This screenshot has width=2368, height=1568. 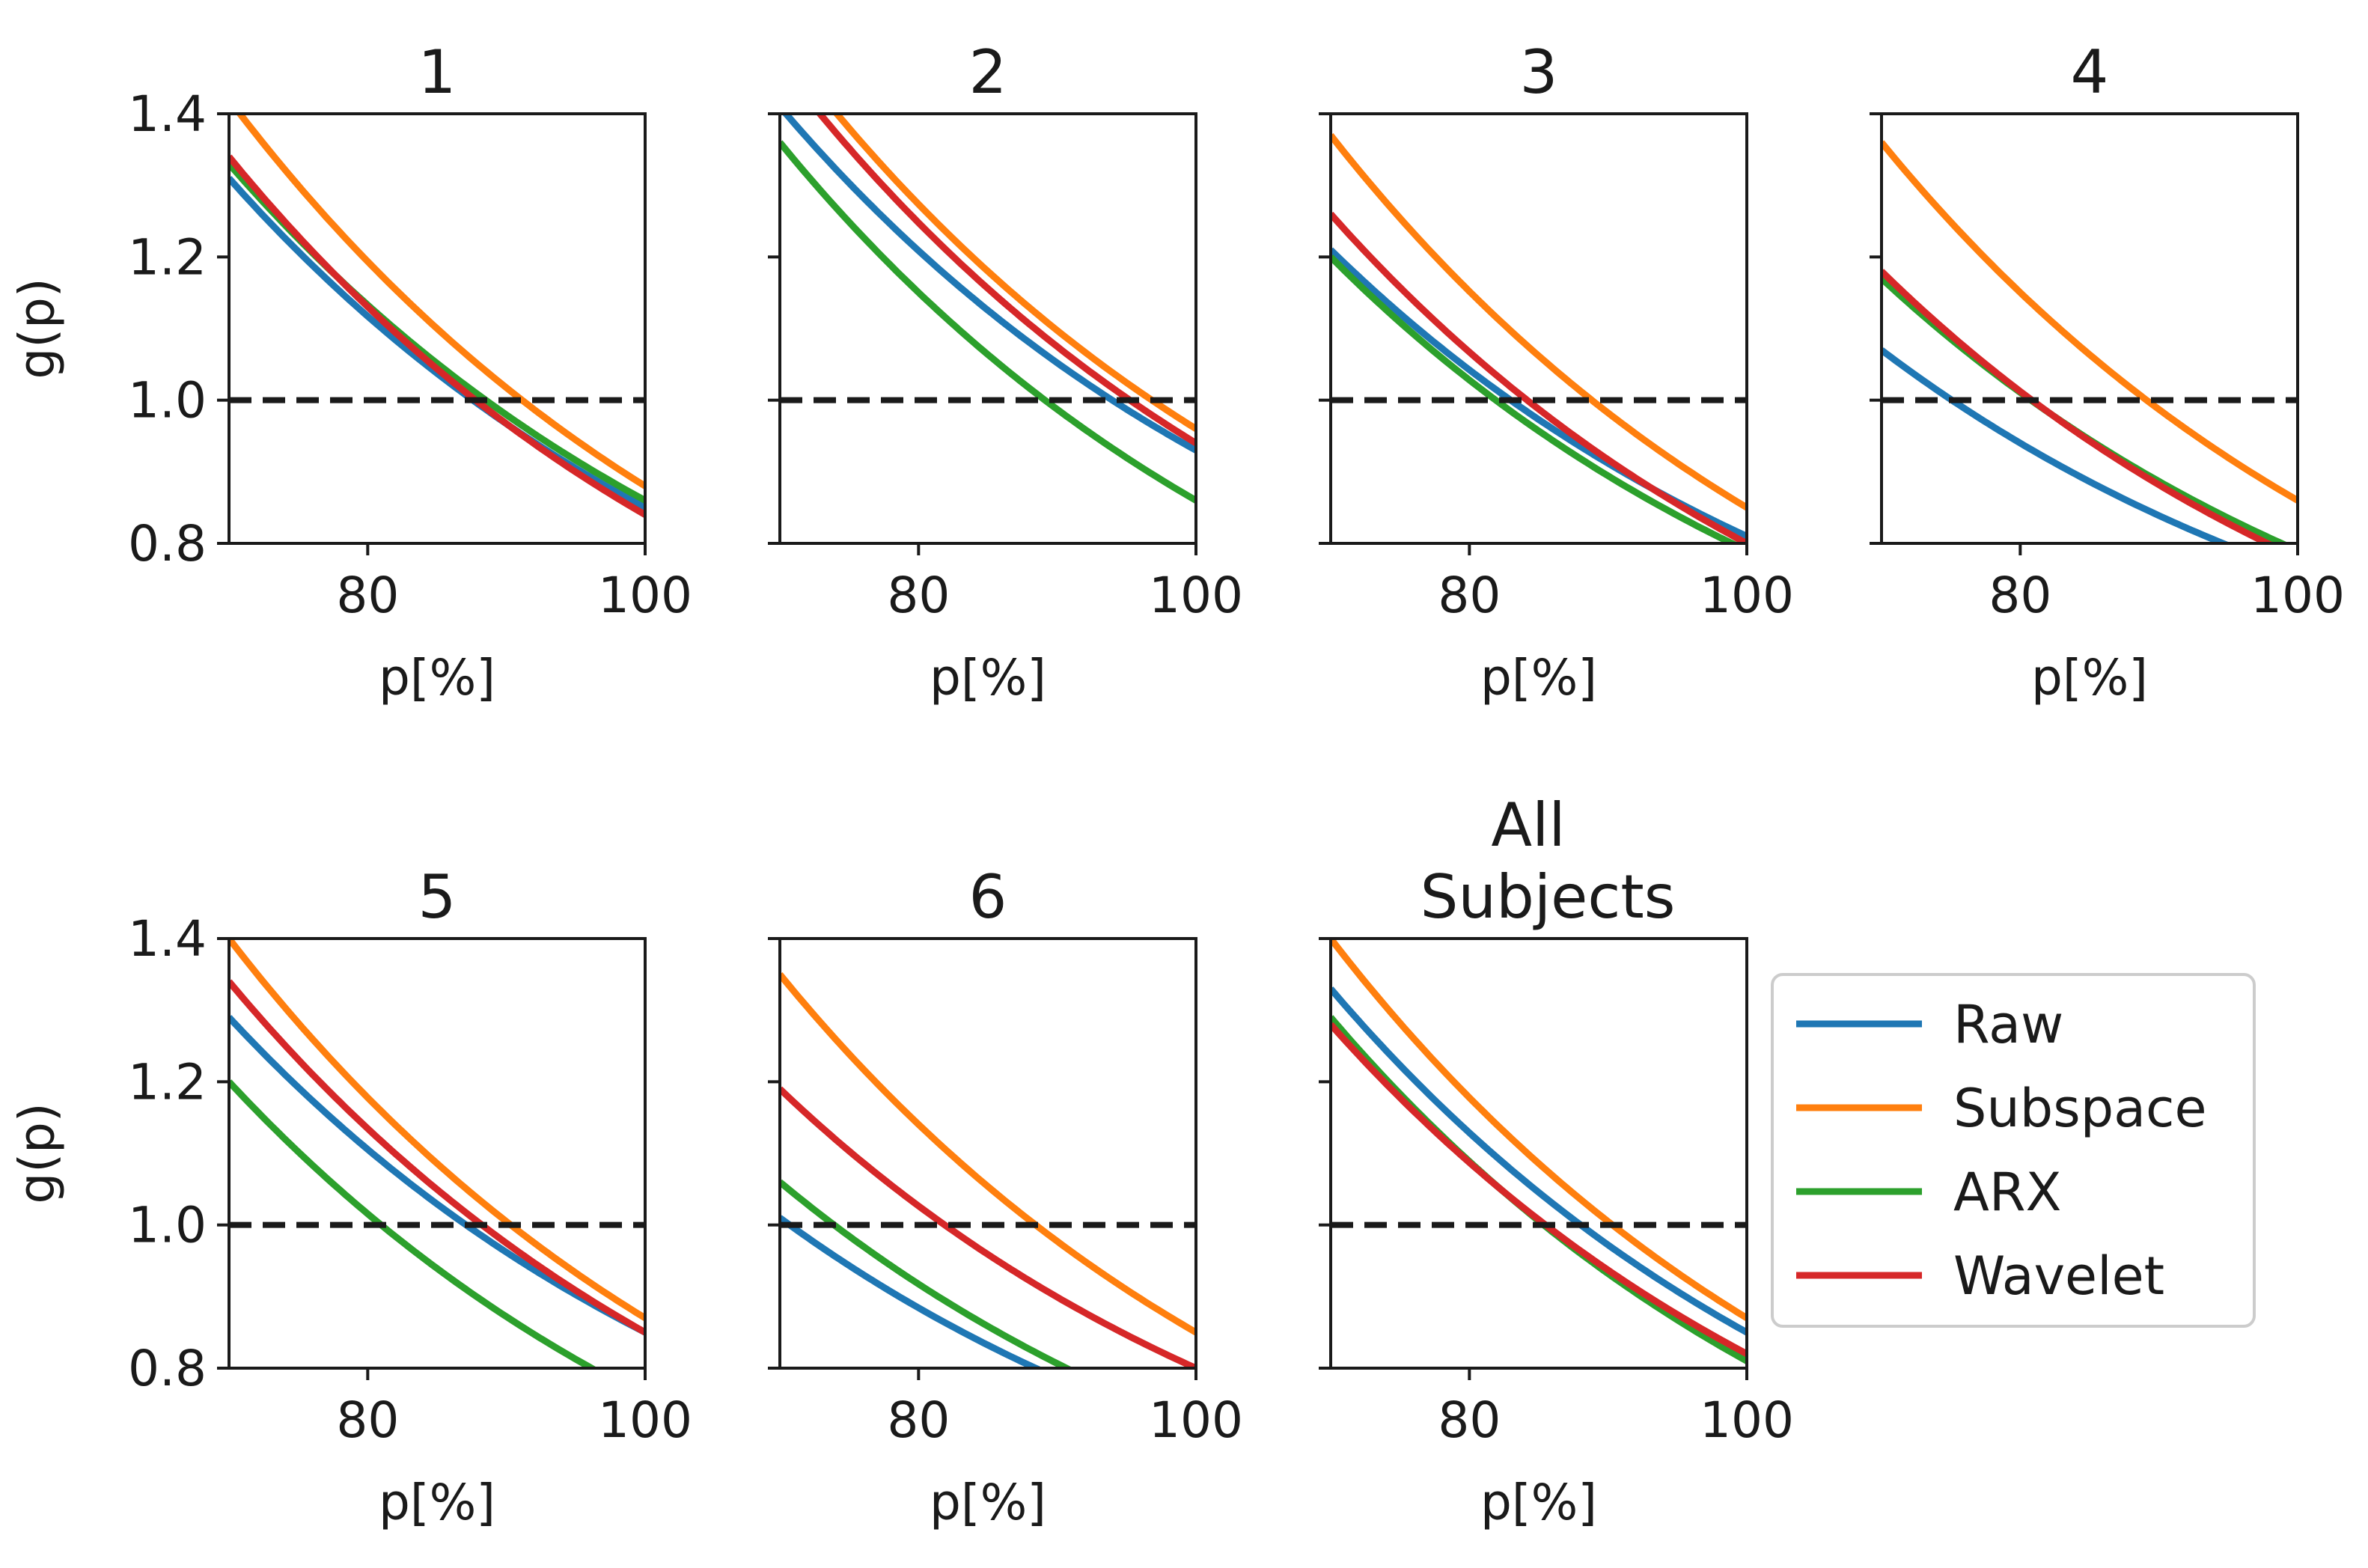 I want to click on panel-title: 2, so click(x=988, y=72).